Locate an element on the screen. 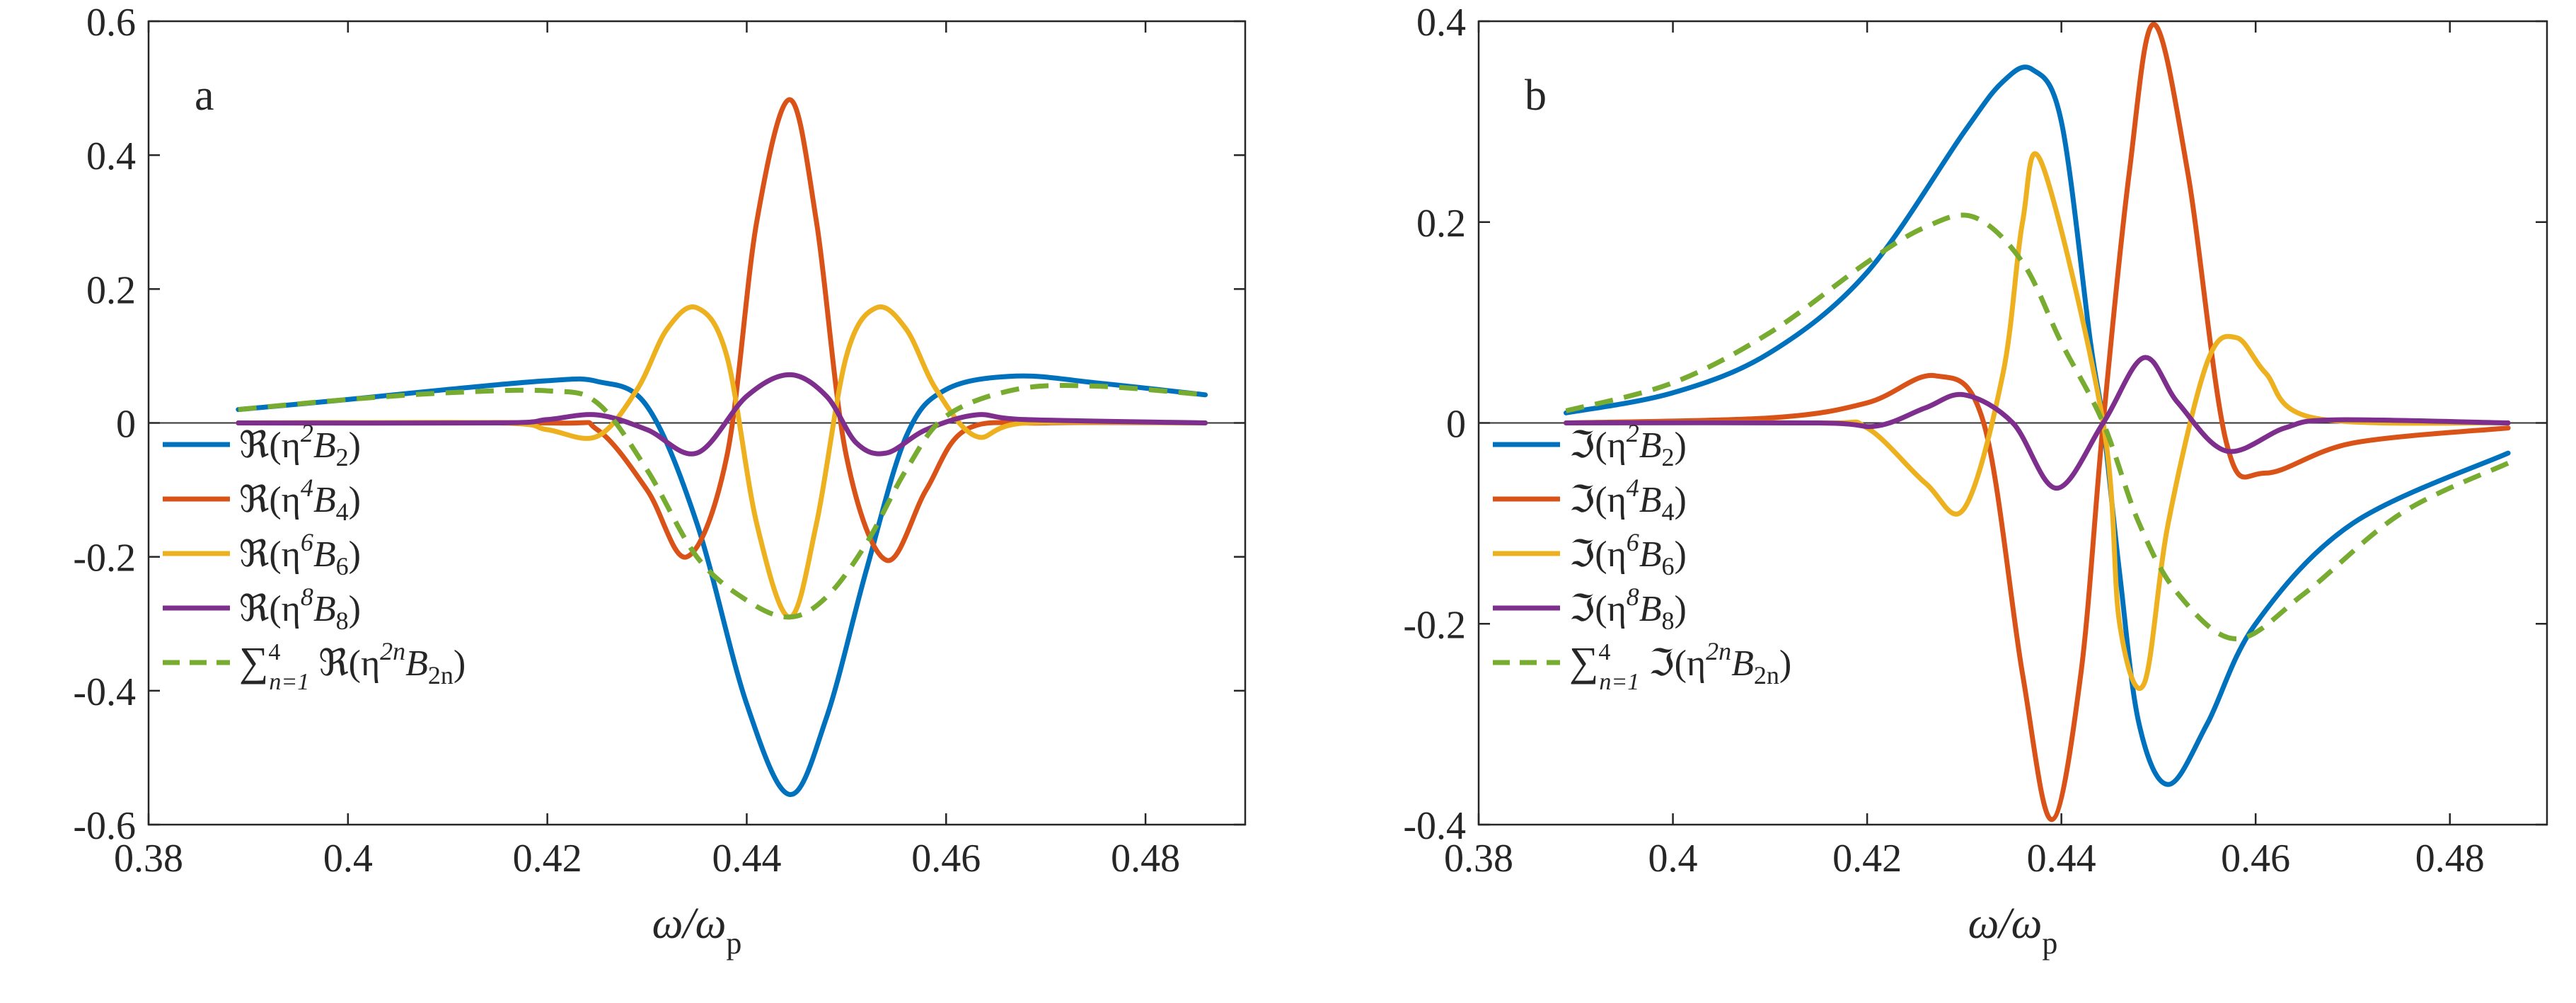  legend-label: ℑ(η8B8) is located at coordinates (1628, 609).